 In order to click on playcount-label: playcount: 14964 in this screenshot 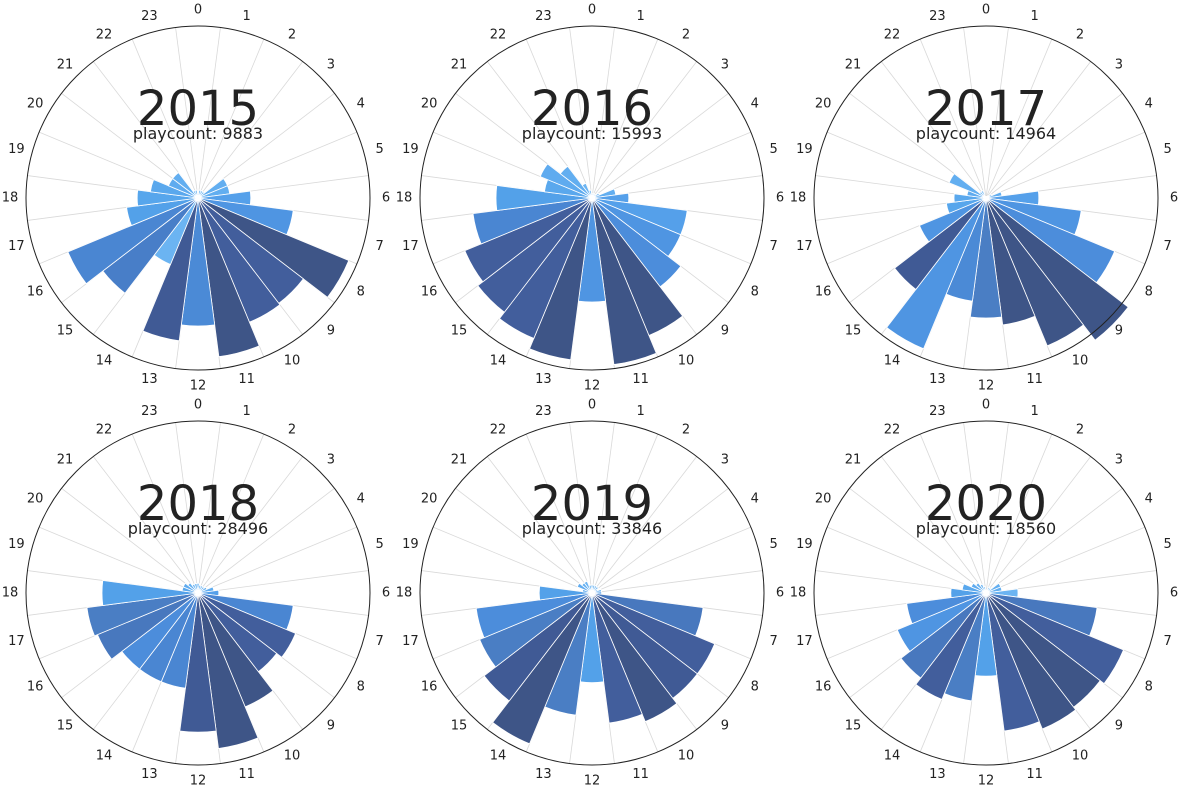, I will do `click(986, 133)`.